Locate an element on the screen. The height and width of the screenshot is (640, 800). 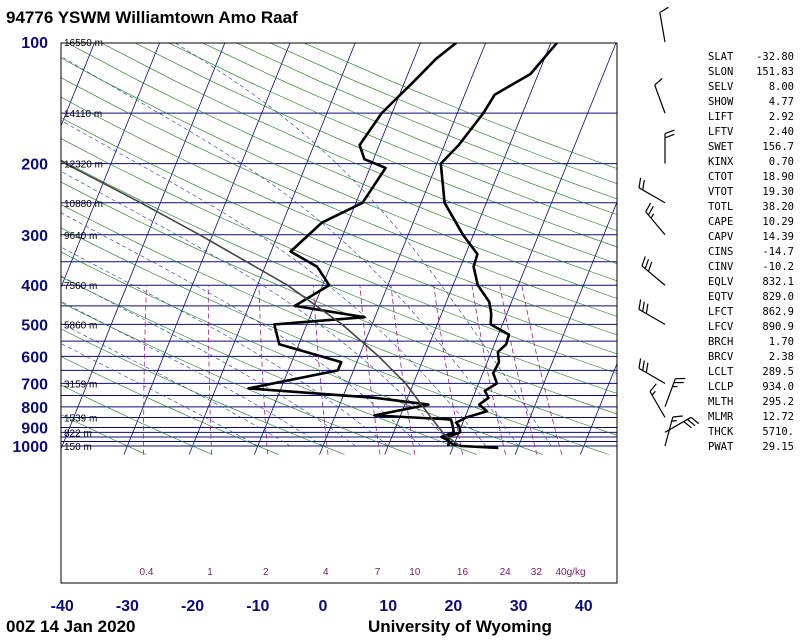
temperature-line is located at coordinates (499, 246).